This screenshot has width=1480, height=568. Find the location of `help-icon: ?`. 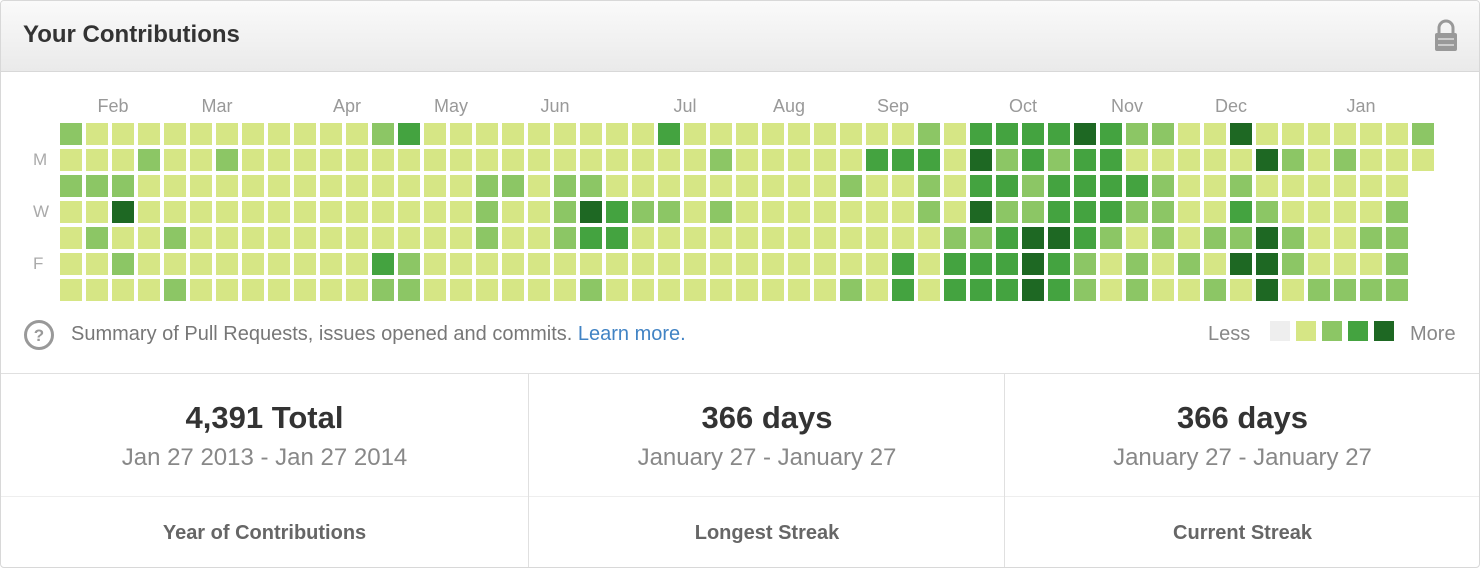

help-icon: ? is located at coordinates (39, 335).